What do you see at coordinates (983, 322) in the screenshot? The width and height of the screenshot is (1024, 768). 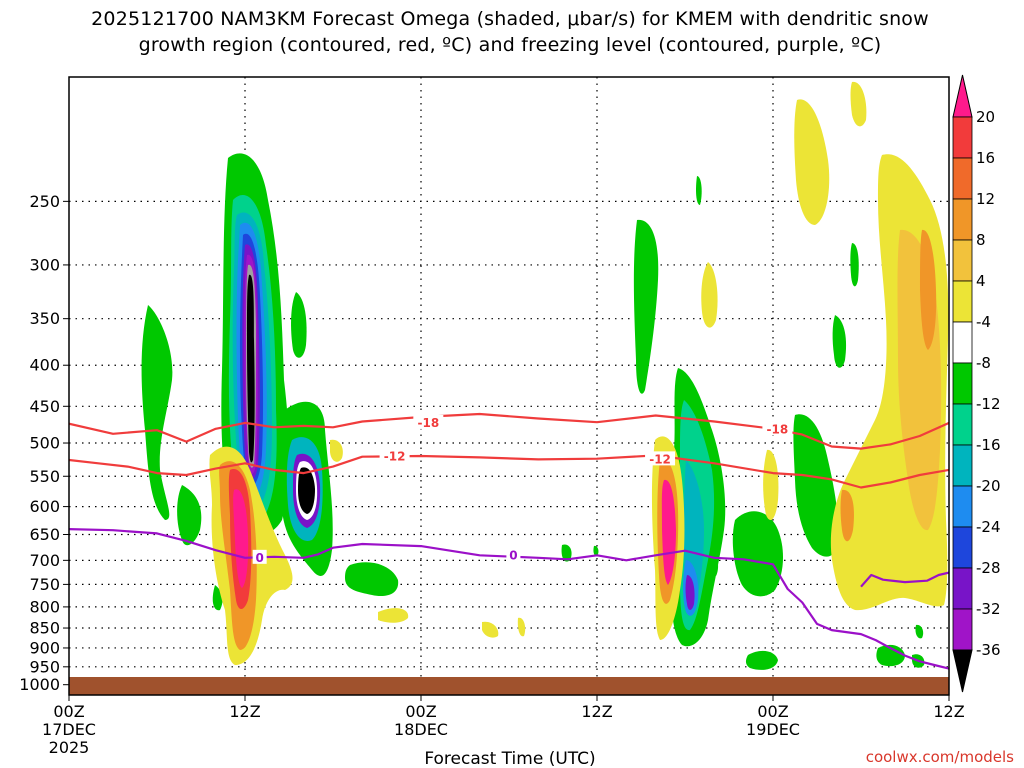 I see `colorbar-label: -4` at bounding box center [983, 322].